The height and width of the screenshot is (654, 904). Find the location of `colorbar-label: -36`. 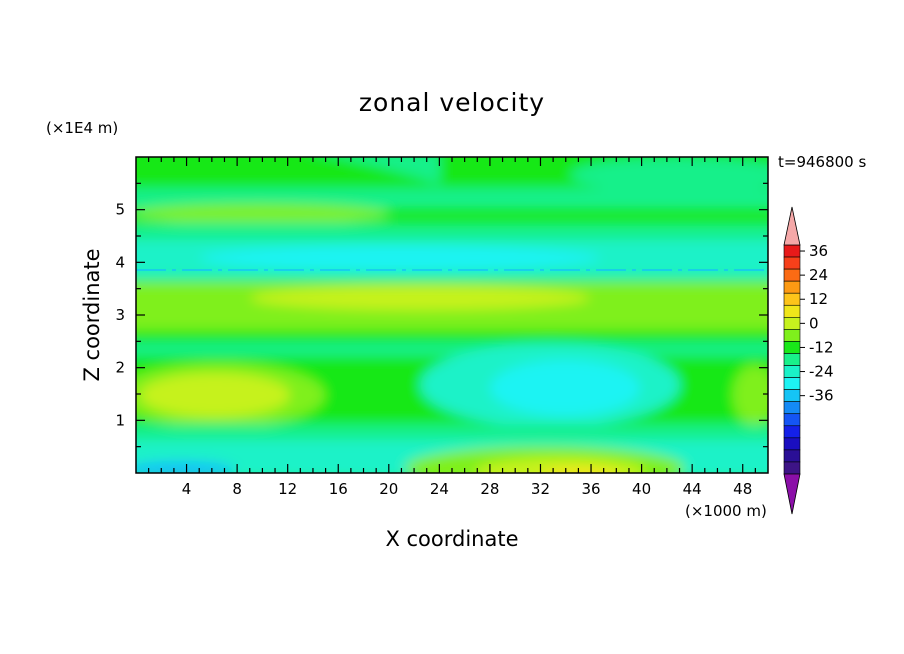

colorbar-label: -36 is located at coordinates (821, 396).